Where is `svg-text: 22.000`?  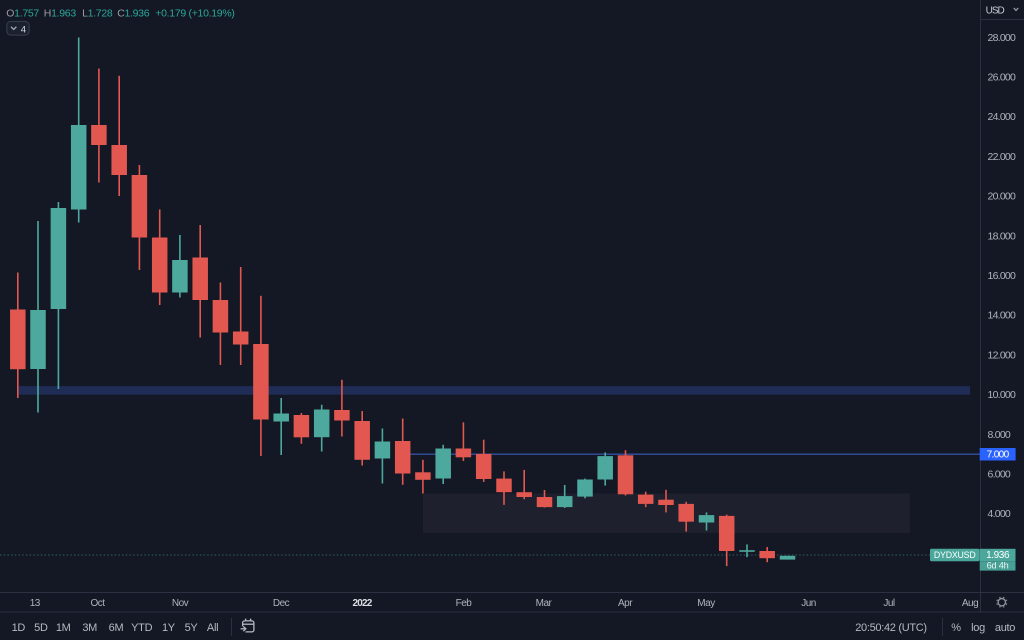 svg-text: 22.000 is located at coordinates (1002, 157).